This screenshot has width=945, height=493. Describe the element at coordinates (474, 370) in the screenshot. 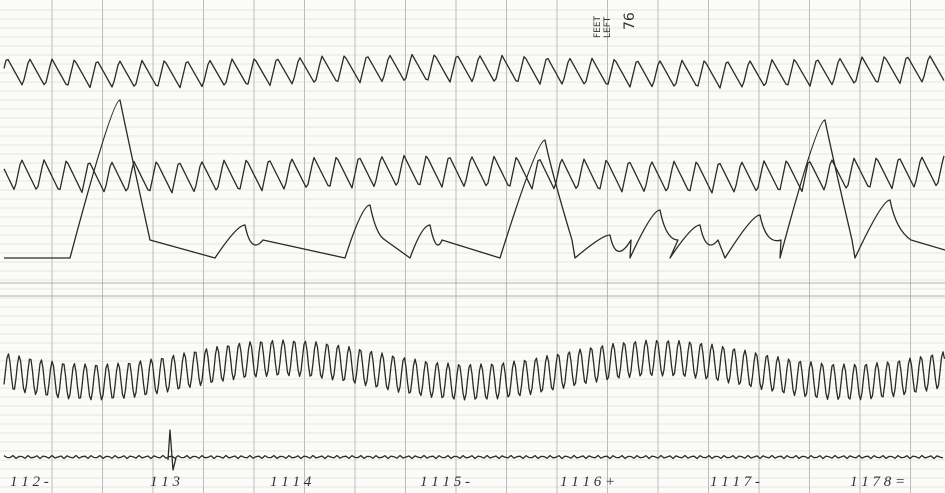

I see `pressure-trace` at that location.